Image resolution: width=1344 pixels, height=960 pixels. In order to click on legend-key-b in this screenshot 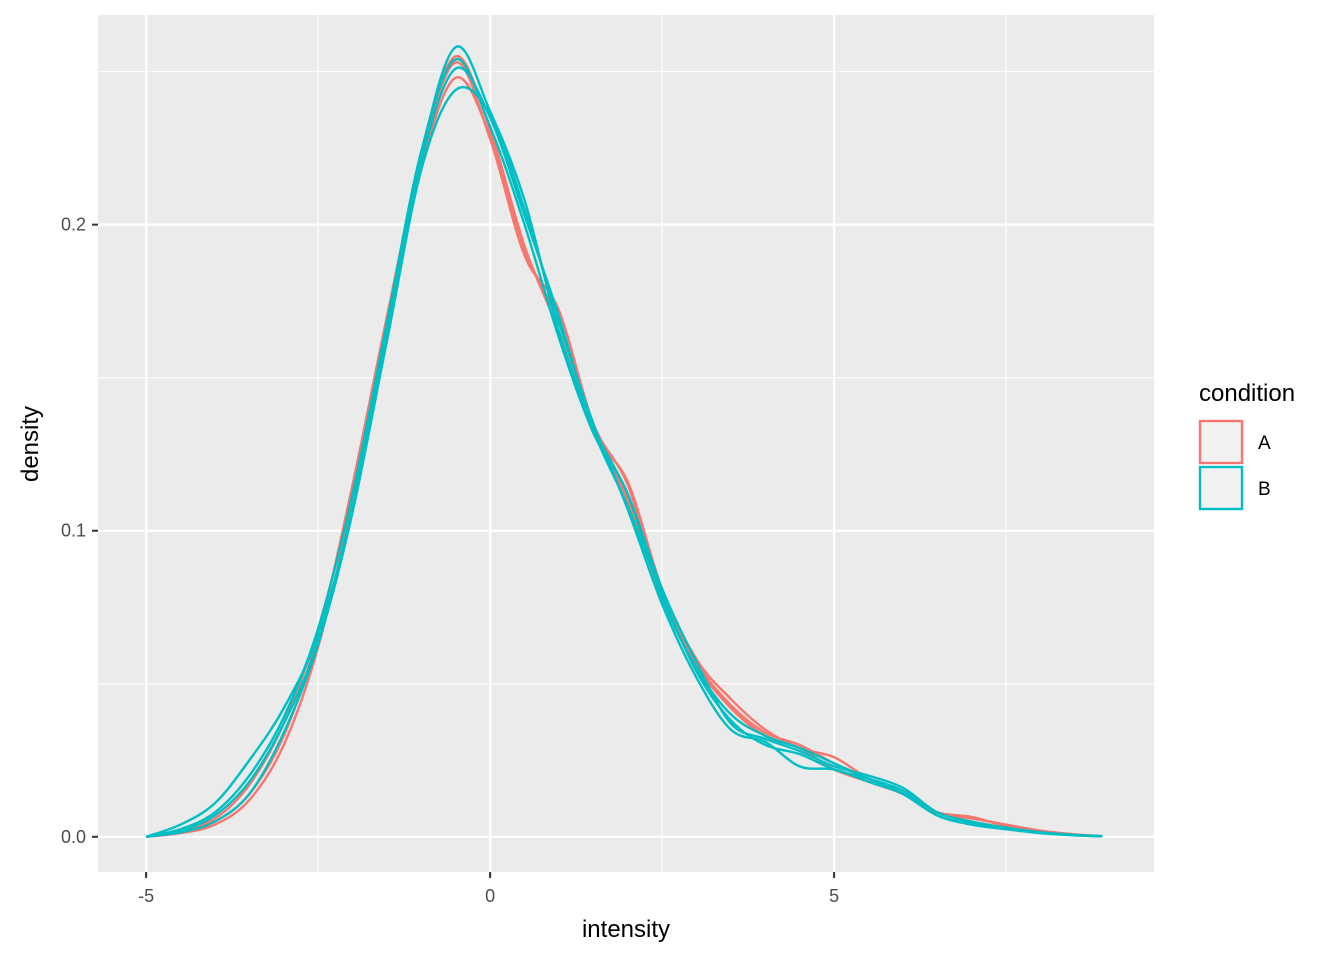, I will do `click(1221, 488)`.